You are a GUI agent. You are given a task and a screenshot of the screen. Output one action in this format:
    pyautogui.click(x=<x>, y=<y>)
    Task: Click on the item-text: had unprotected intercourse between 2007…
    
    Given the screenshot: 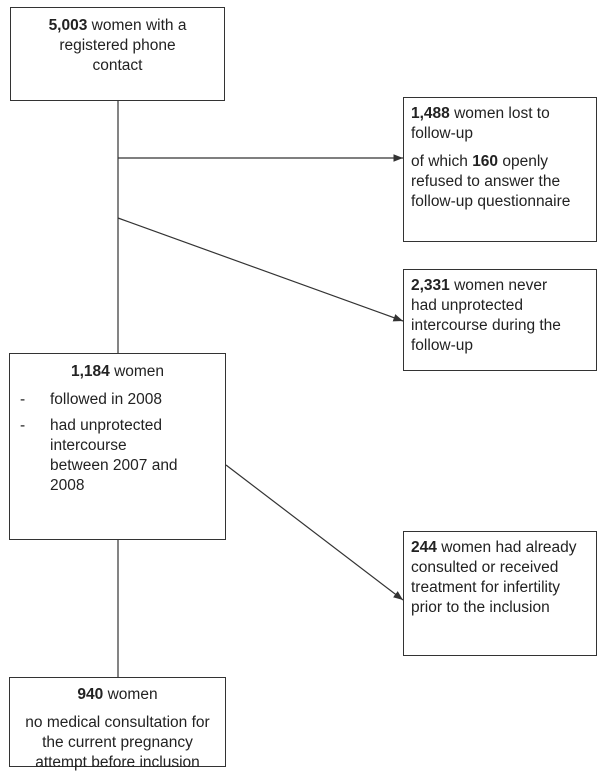 What is the action you would take?
    pyautogui.click(x=114, y=455)
    